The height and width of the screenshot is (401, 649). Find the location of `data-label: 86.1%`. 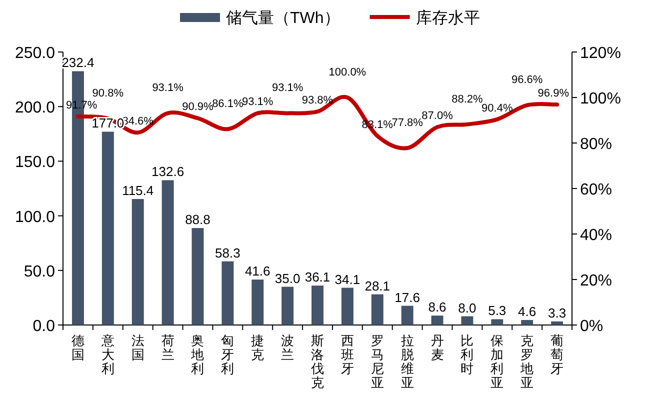

data-label: 86.1% is located at coordinates (228, 104).